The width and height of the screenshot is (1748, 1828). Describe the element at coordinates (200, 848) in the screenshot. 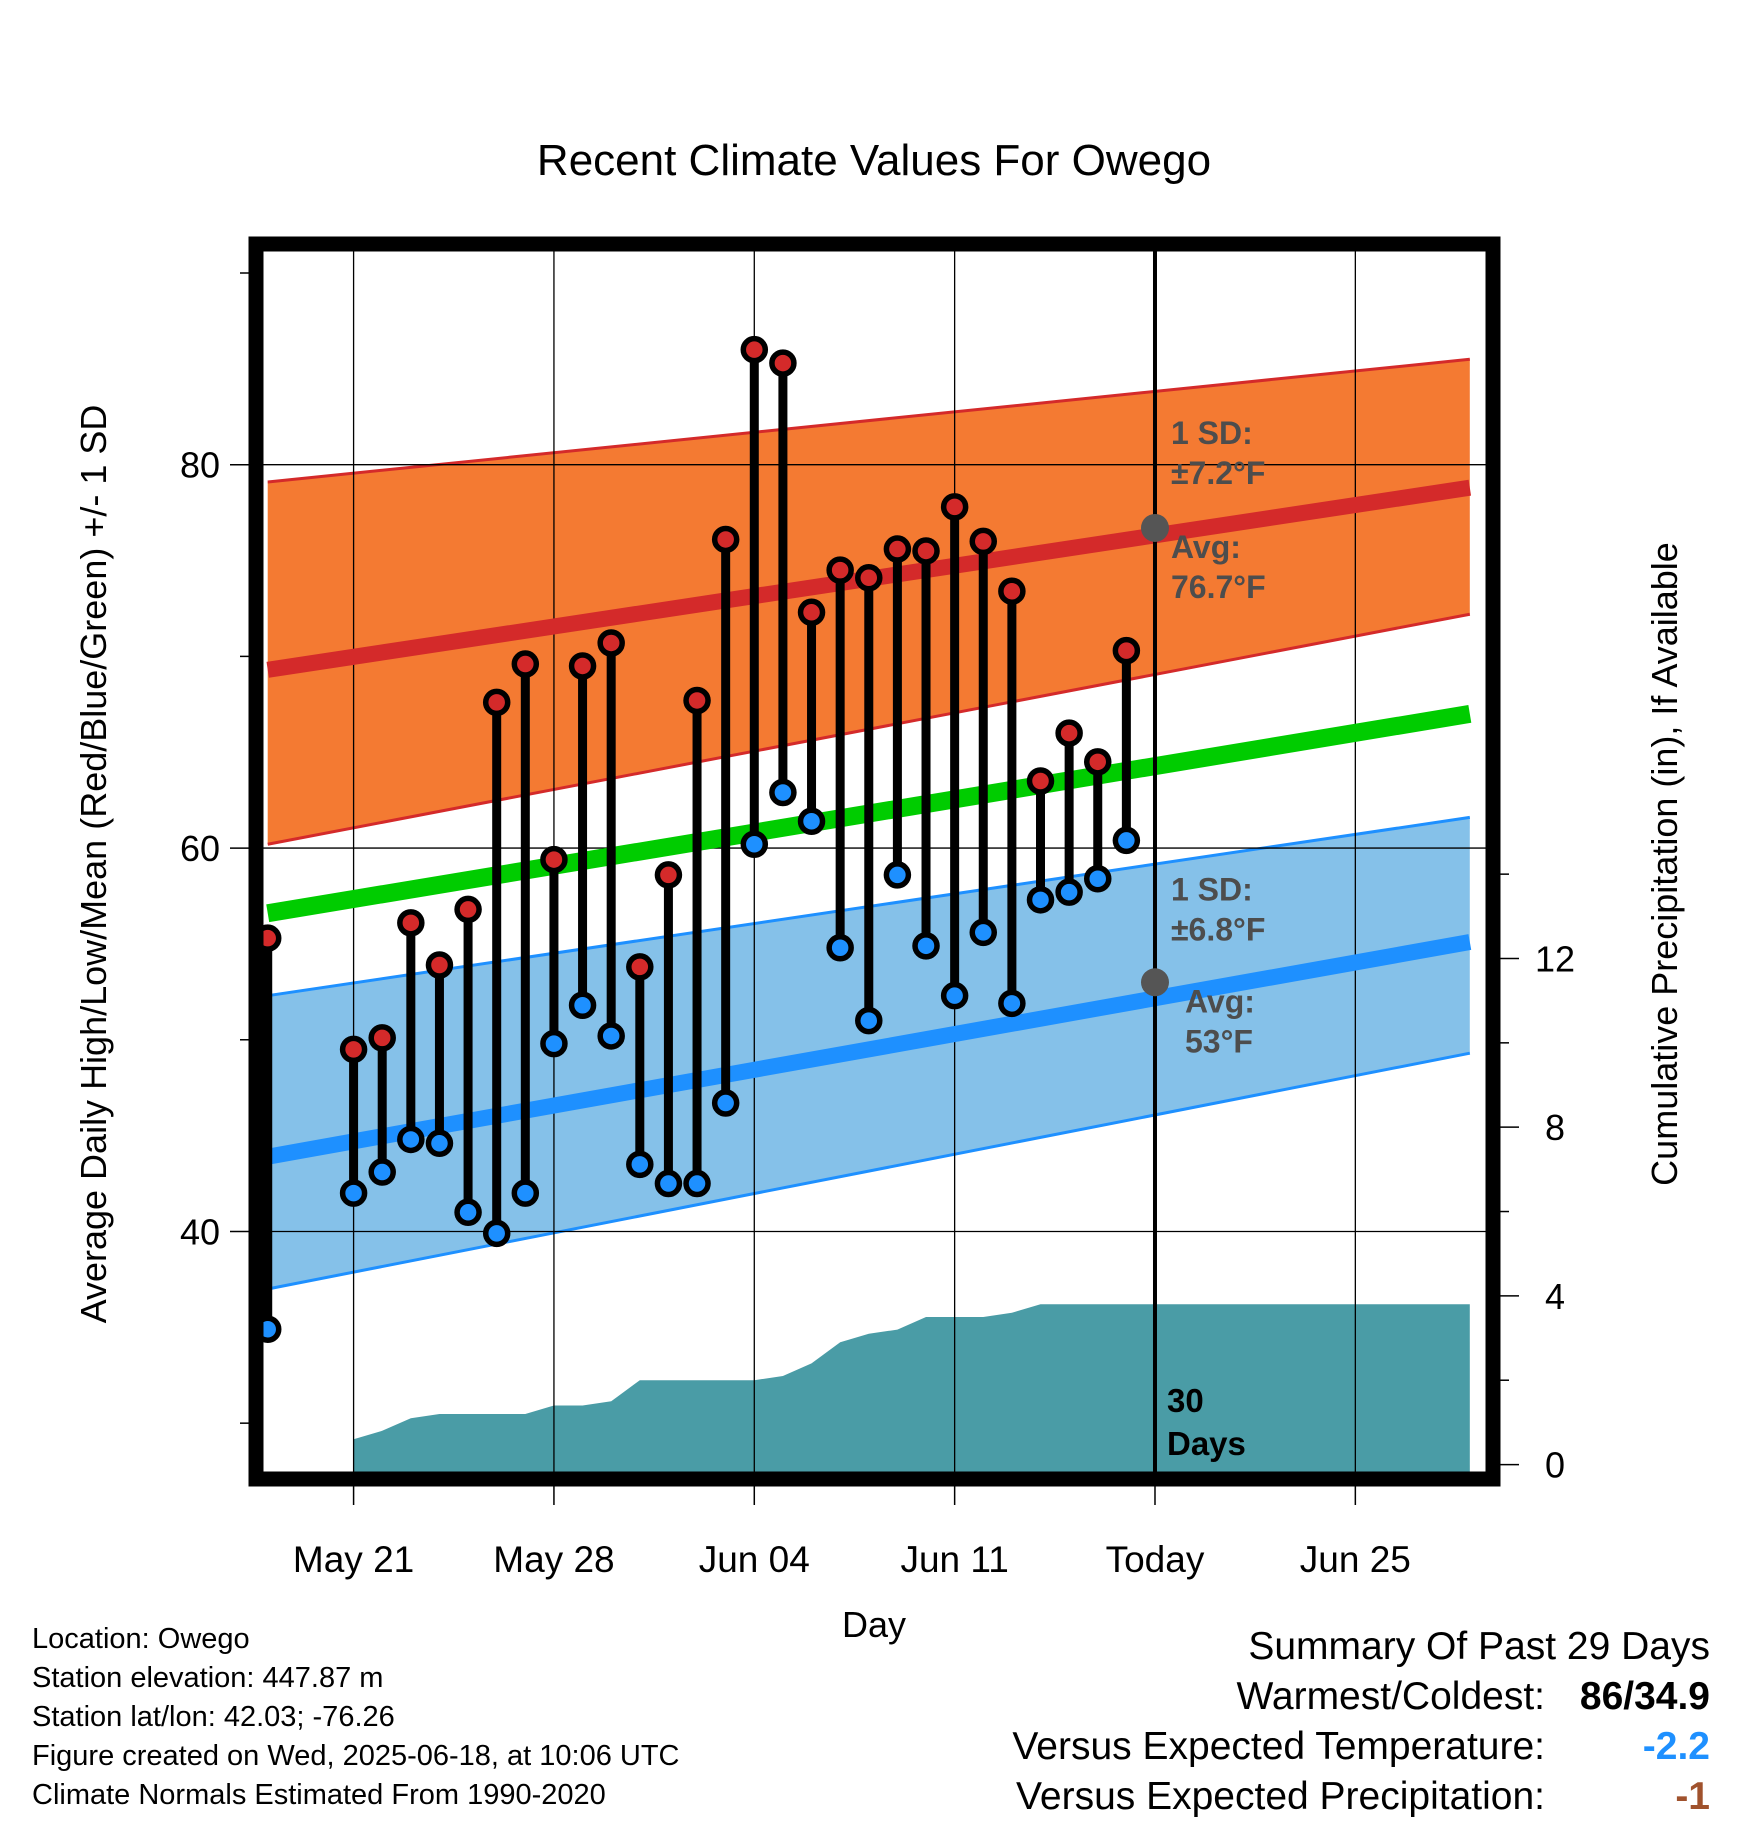

I see `y-tick-label: 60` at that location.